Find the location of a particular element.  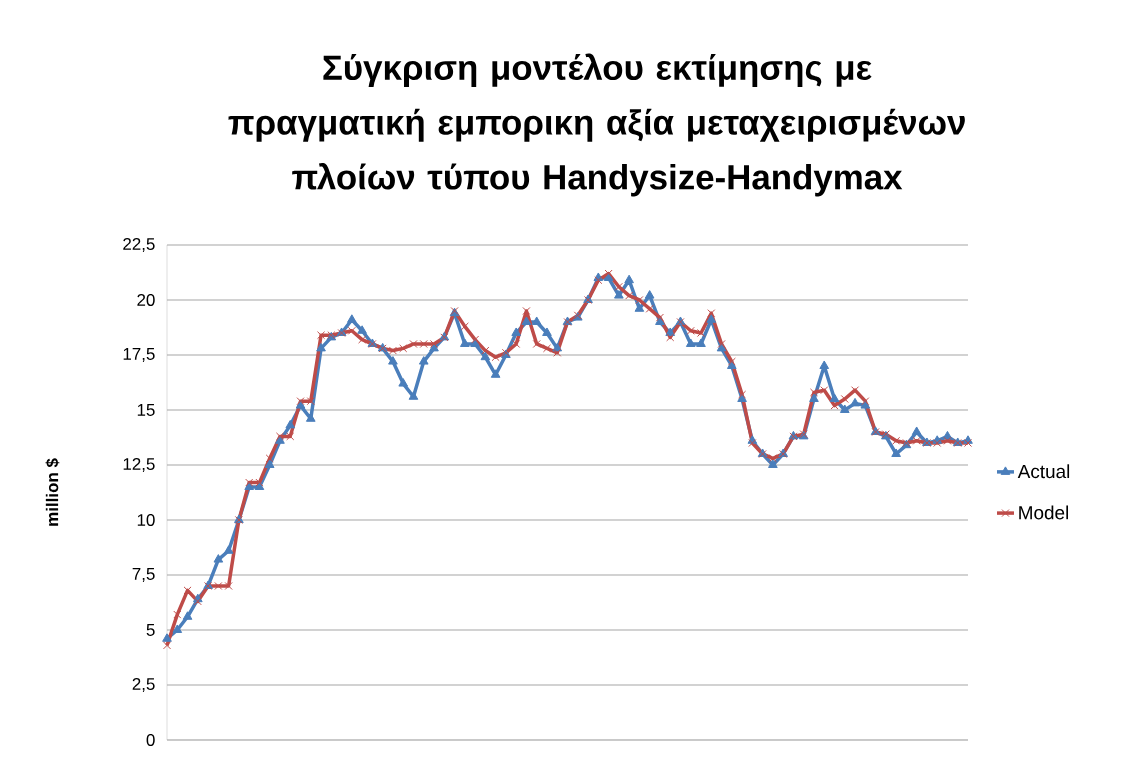

y-tick-label: 7,5 is located at coordinates (143, 575).